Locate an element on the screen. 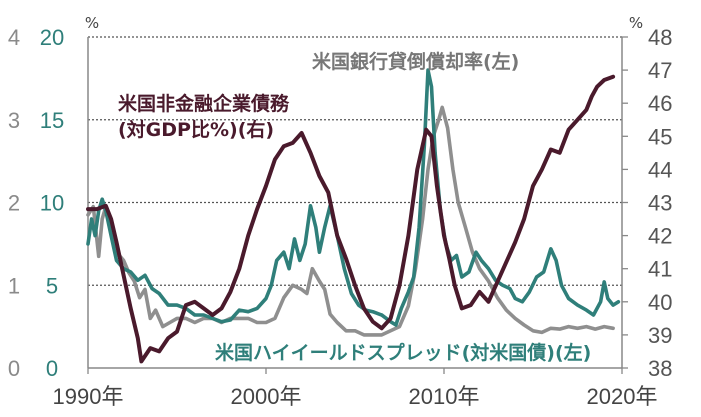 This screenshot has height=417, width=701. series-label-debt-line2: (対GDP比%)(右) is located at coordinates (196, 129).